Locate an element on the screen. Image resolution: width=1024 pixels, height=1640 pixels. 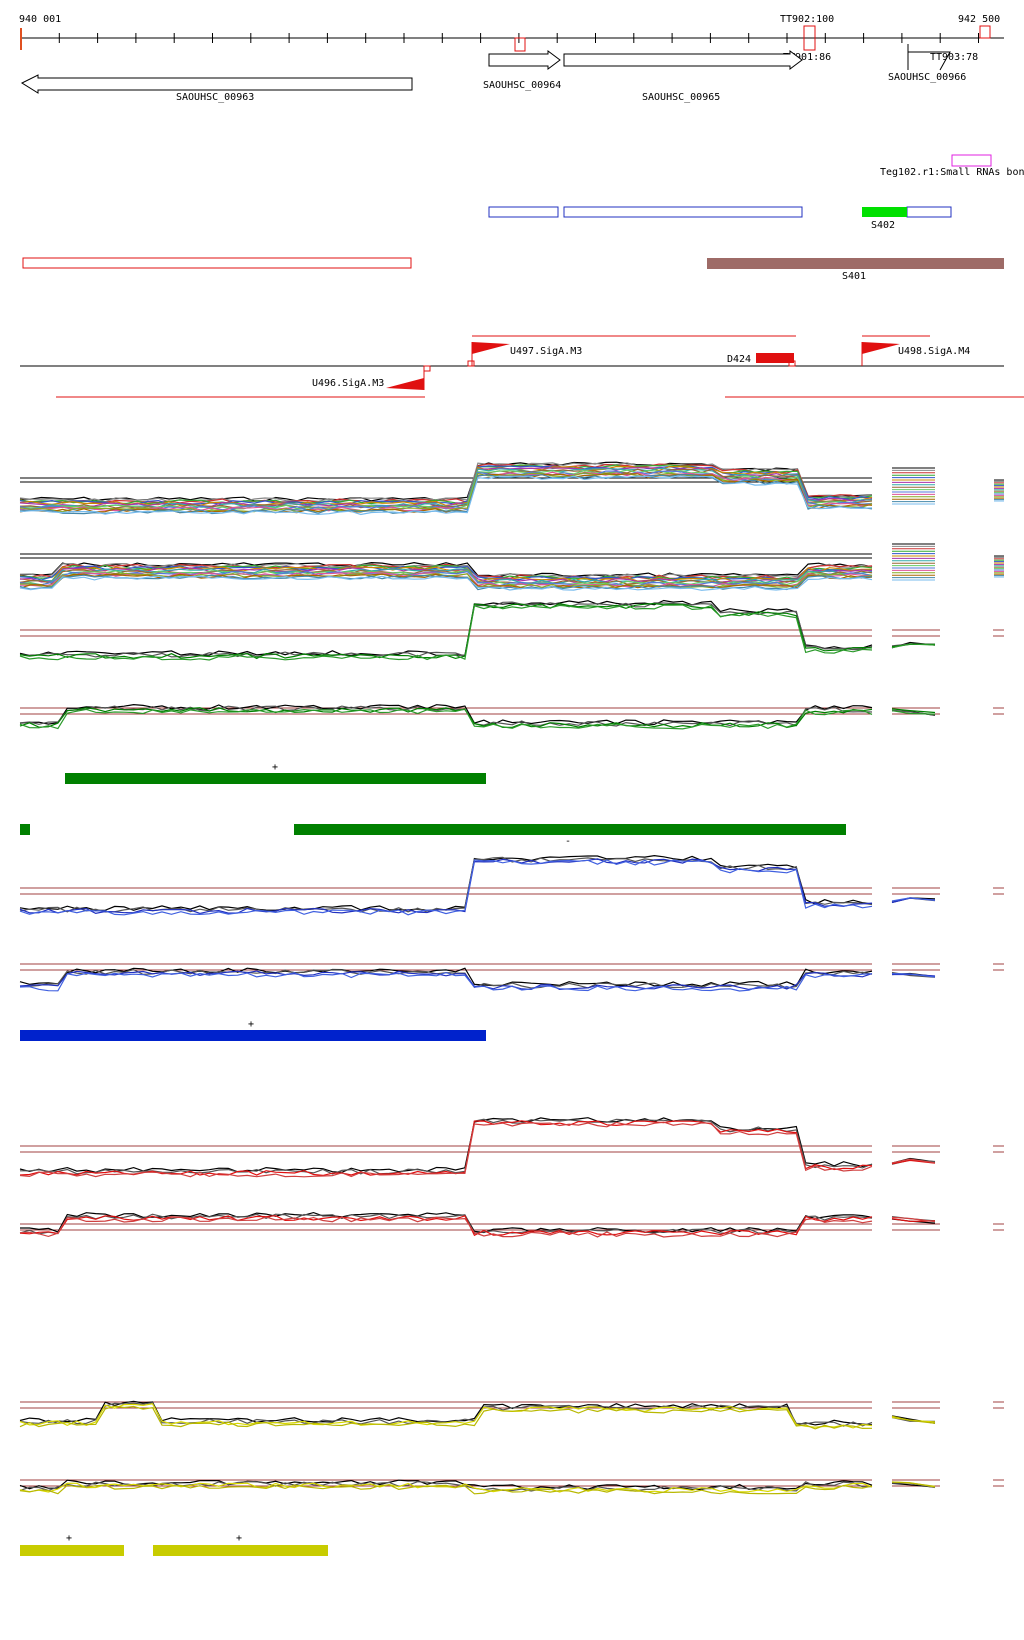
segment-s401 is located at coordinates (855, 263).